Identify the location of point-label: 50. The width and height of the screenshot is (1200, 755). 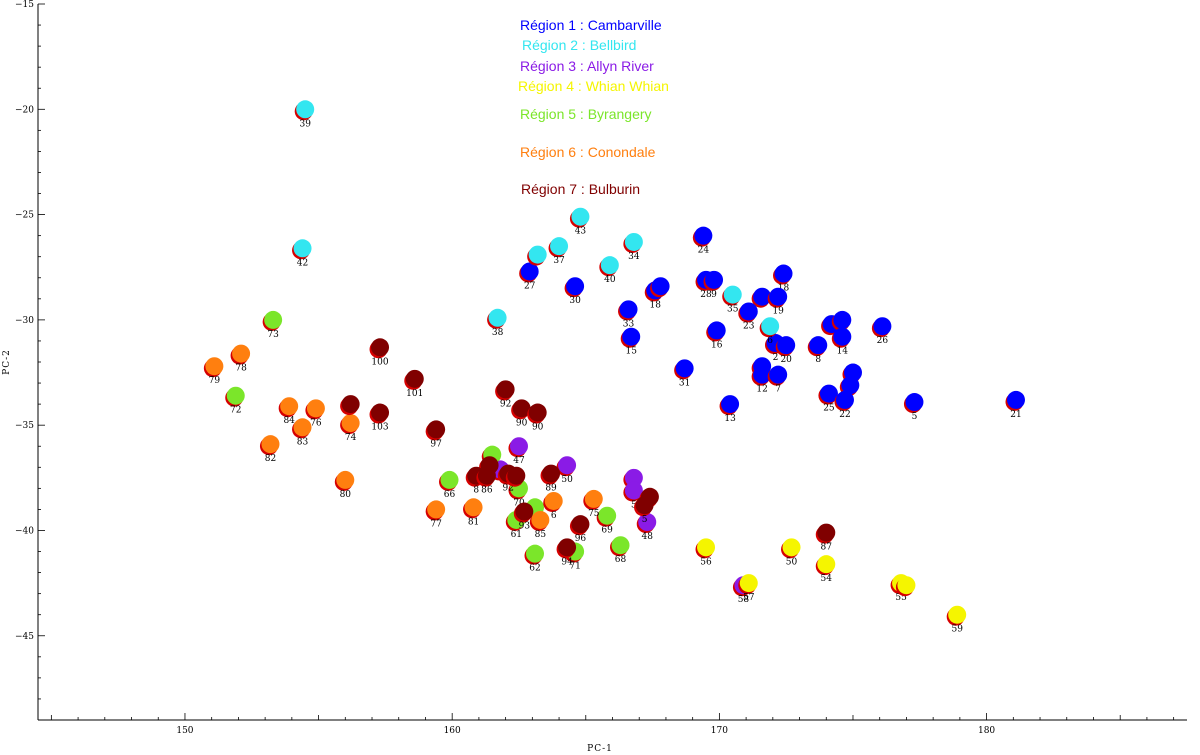
(567, 480).